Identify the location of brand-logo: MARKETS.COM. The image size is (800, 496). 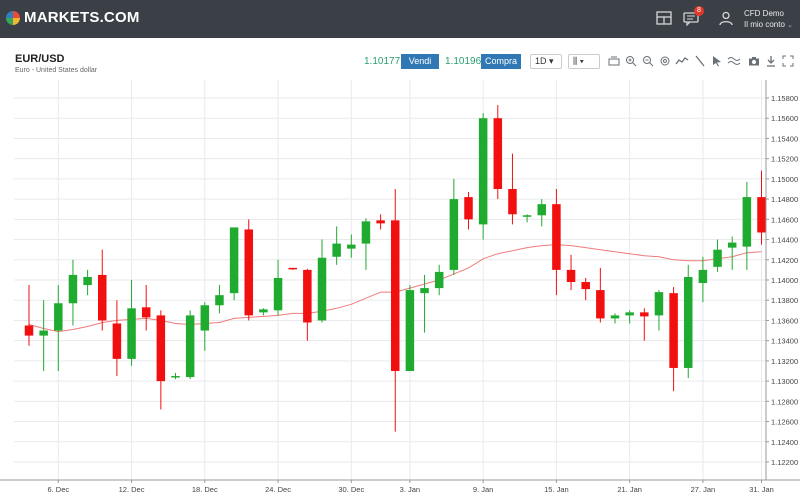
(73, 17).